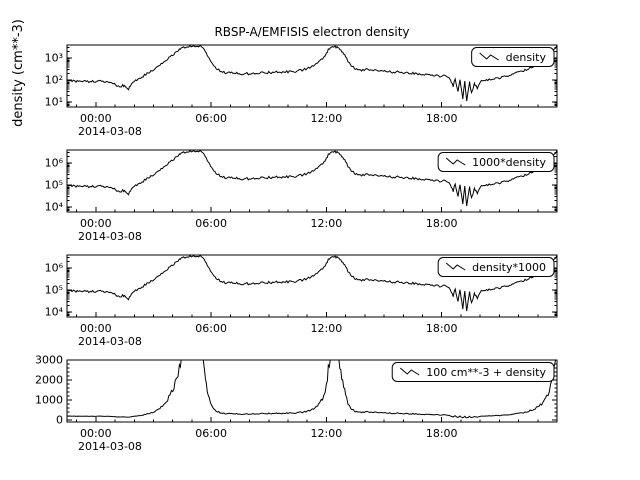  What do you see at coordinates (311, 32) in the screenshot?
I see `chart-title: RBSP-A/EMFISIS electron density` at bounding box center [311, 32].